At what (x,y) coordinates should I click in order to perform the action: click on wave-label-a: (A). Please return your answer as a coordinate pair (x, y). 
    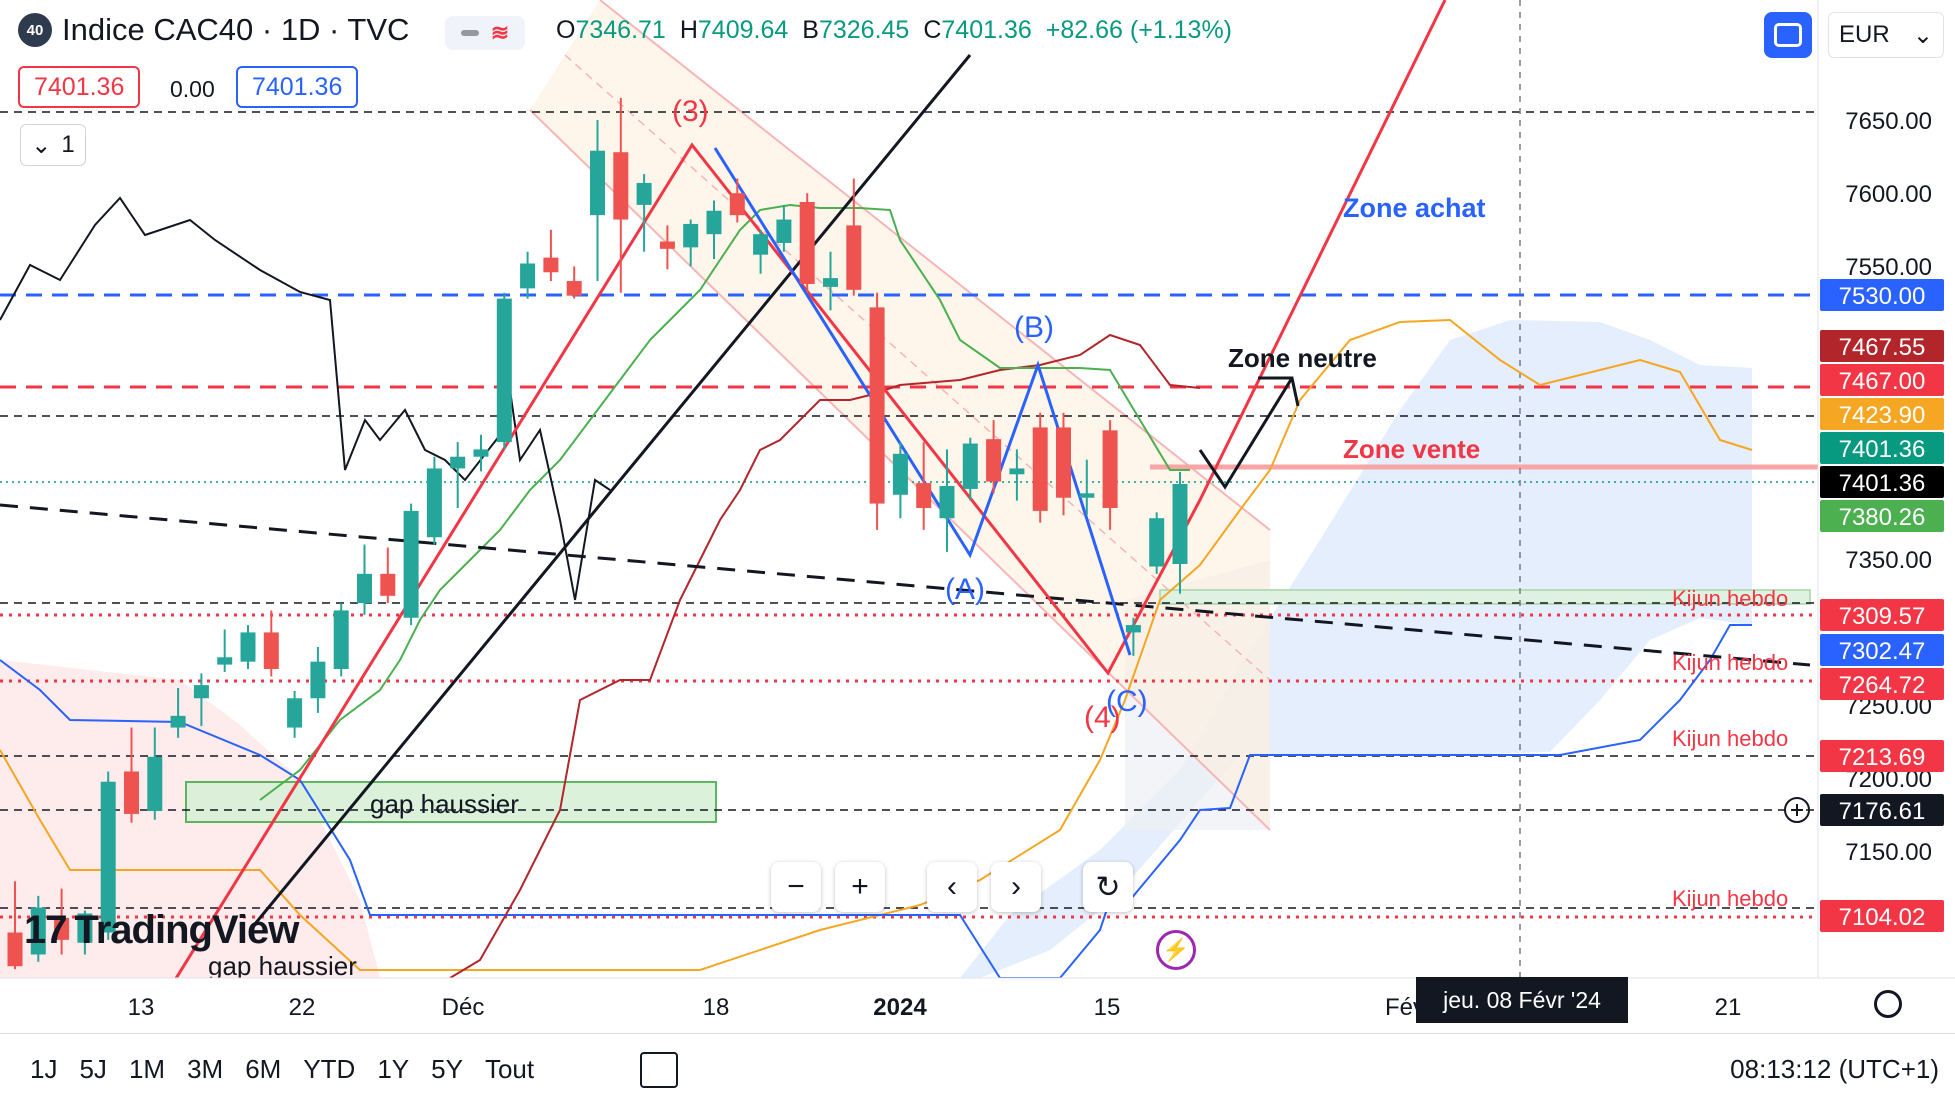
    Looking at the image, I should click on (965, 589).